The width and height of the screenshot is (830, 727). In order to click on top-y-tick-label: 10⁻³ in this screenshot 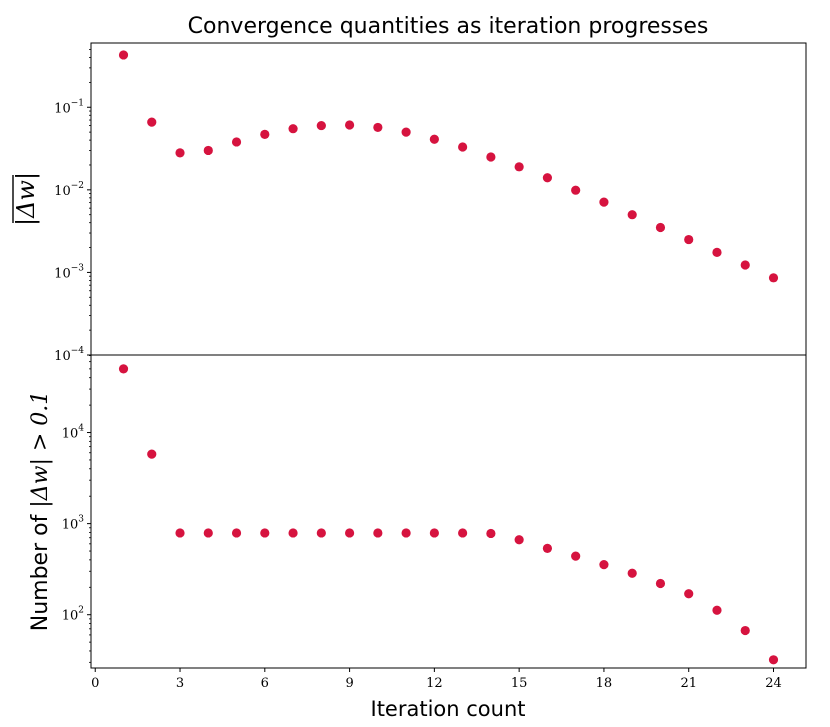, I will do `click(69, 272)`.